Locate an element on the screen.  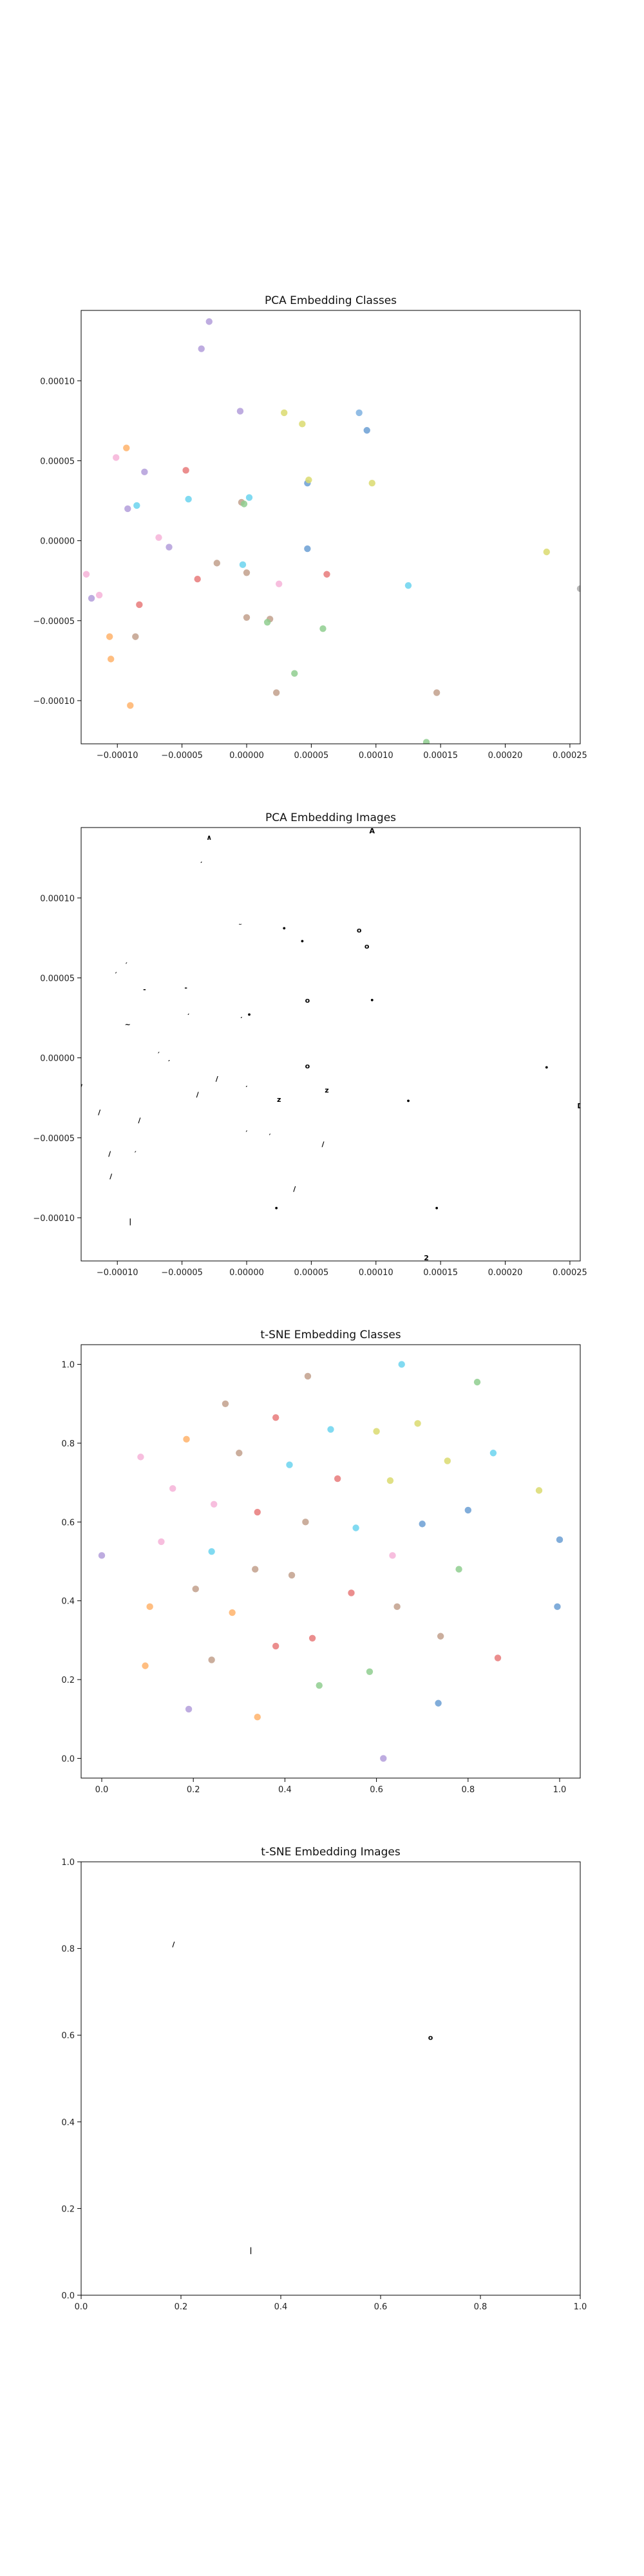
image-mark: ~ is located at coordinates (128, 1024).